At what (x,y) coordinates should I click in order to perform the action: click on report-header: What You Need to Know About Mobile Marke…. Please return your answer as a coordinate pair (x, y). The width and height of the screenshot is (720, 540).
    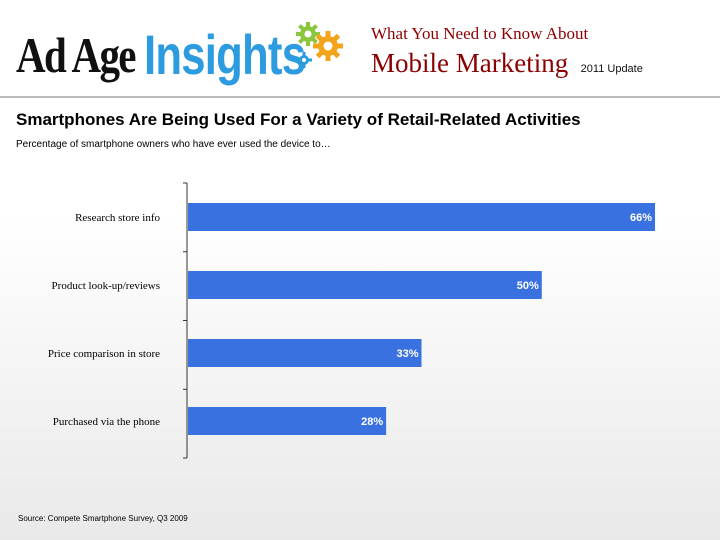
    Looking at the image, I should click on (507, 51).